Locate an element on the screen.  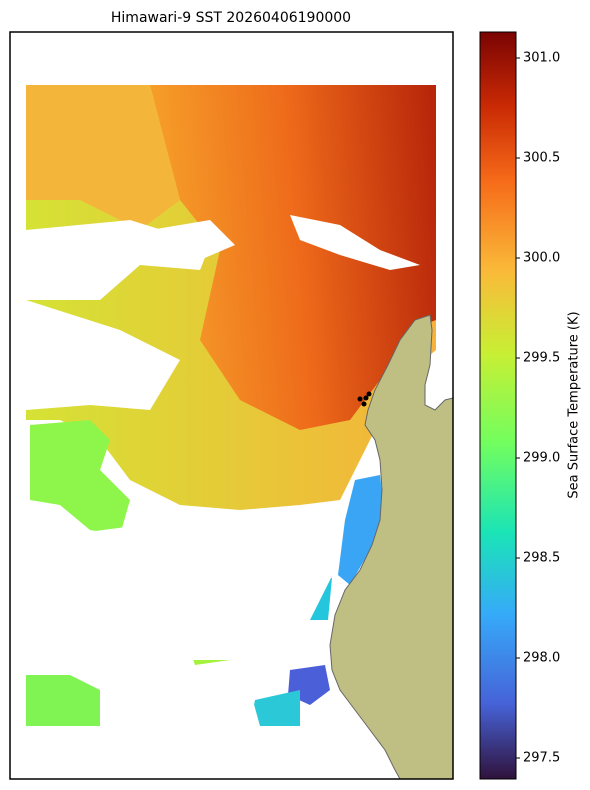
sst-green-patch is located at coordinates (63, 700).